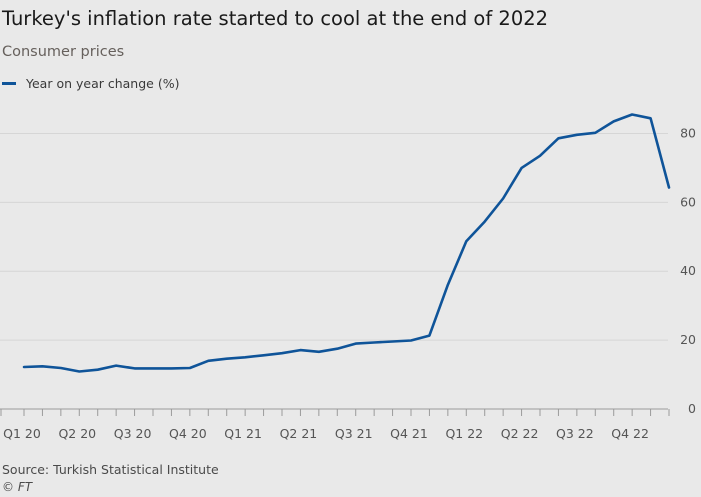  I want to click on x-tick-label: Q4 22, so click(630, 433).